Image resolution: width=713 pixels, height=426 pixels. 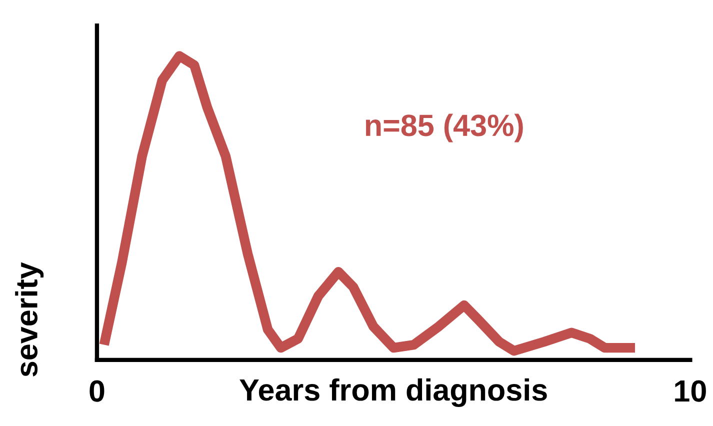 What do you see at coordinates (29, 319) in the screenshot?
I see `y-axis-title: severity` at bounding box center [29, 319].